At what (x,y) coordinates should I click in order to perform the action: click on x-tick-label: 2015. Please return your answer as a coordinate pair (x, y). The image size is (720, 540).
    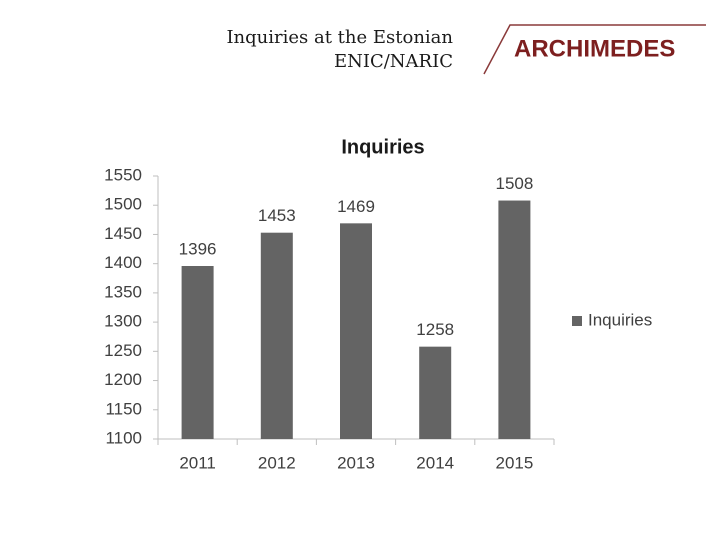
    Looking at the image, I should click on (514, 462).